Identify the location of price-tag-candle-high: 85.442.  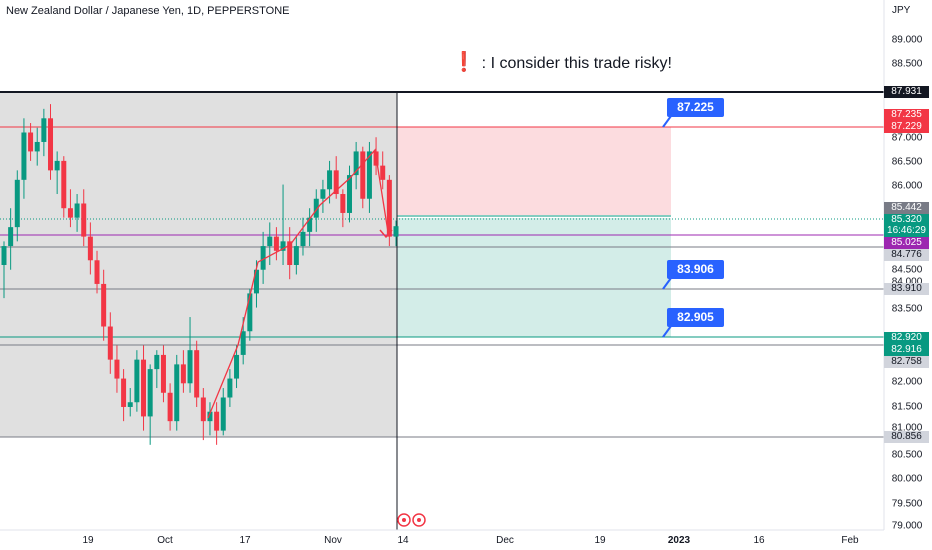
(906, 208).